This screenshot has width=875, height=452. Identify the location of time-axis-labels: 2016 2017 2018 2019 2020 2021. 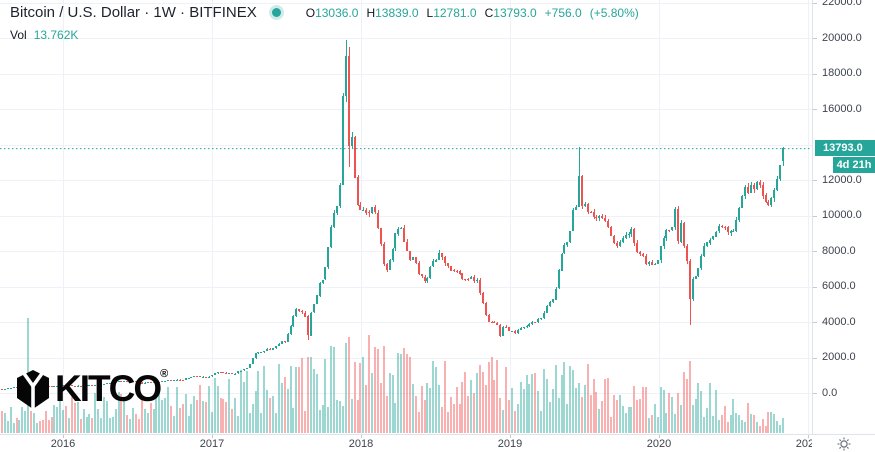
(406, 443).